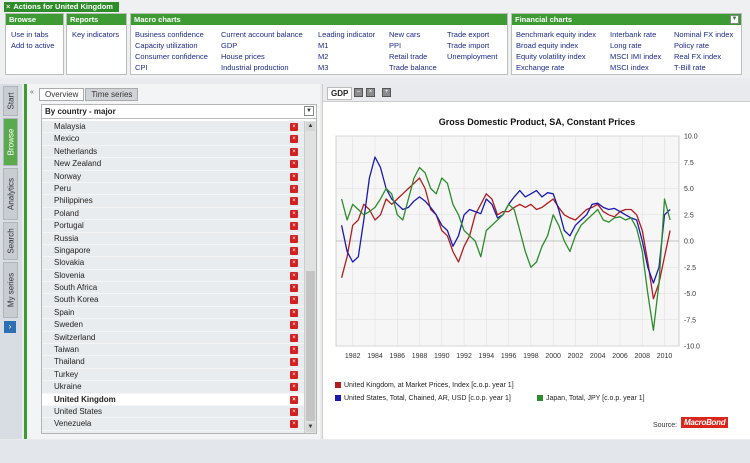  I want to click on country-item: Thailand ×, so click(173, 362).